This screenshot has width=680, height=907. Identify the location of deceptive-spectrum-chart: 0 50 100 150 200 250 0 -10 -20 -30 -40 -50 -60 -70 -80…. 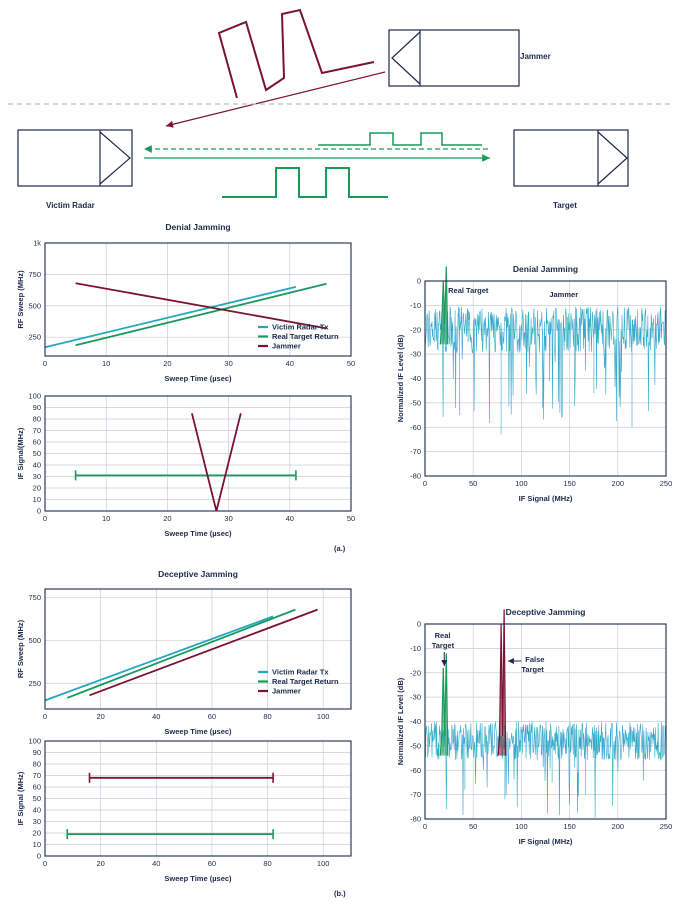
(534, 726).